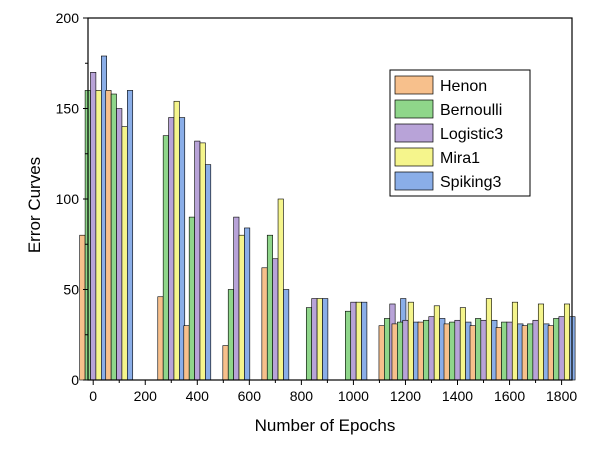  I want to click on x-tick-label: 1400, so click(457, 396).